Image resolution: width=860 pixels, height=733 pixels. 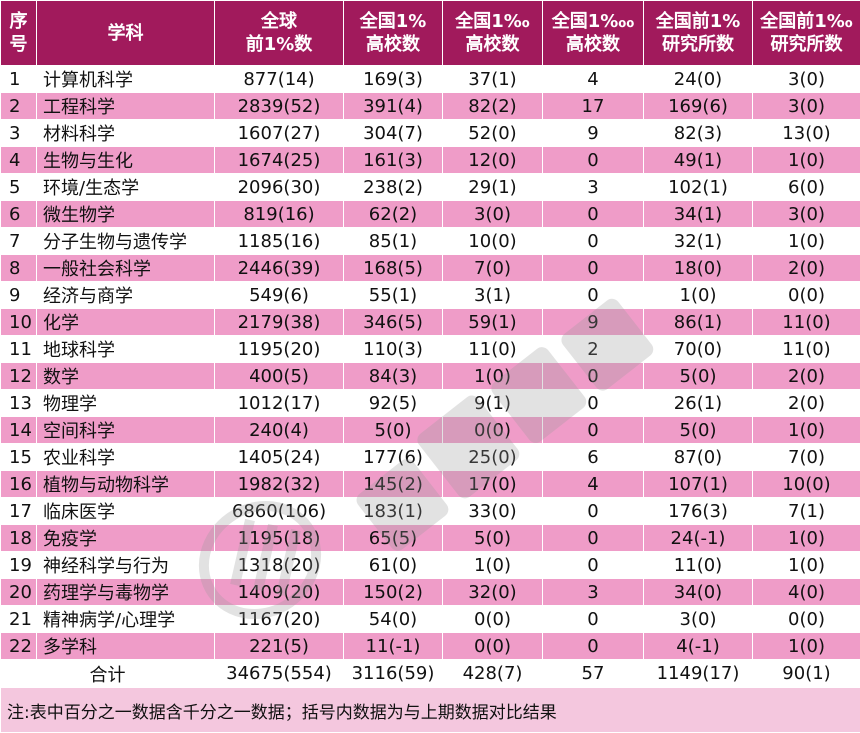 What do you see at coordinates (279, 538) in the screenshot?
I see `cell-global: 1195(18)` at bounding box center [279, 538].